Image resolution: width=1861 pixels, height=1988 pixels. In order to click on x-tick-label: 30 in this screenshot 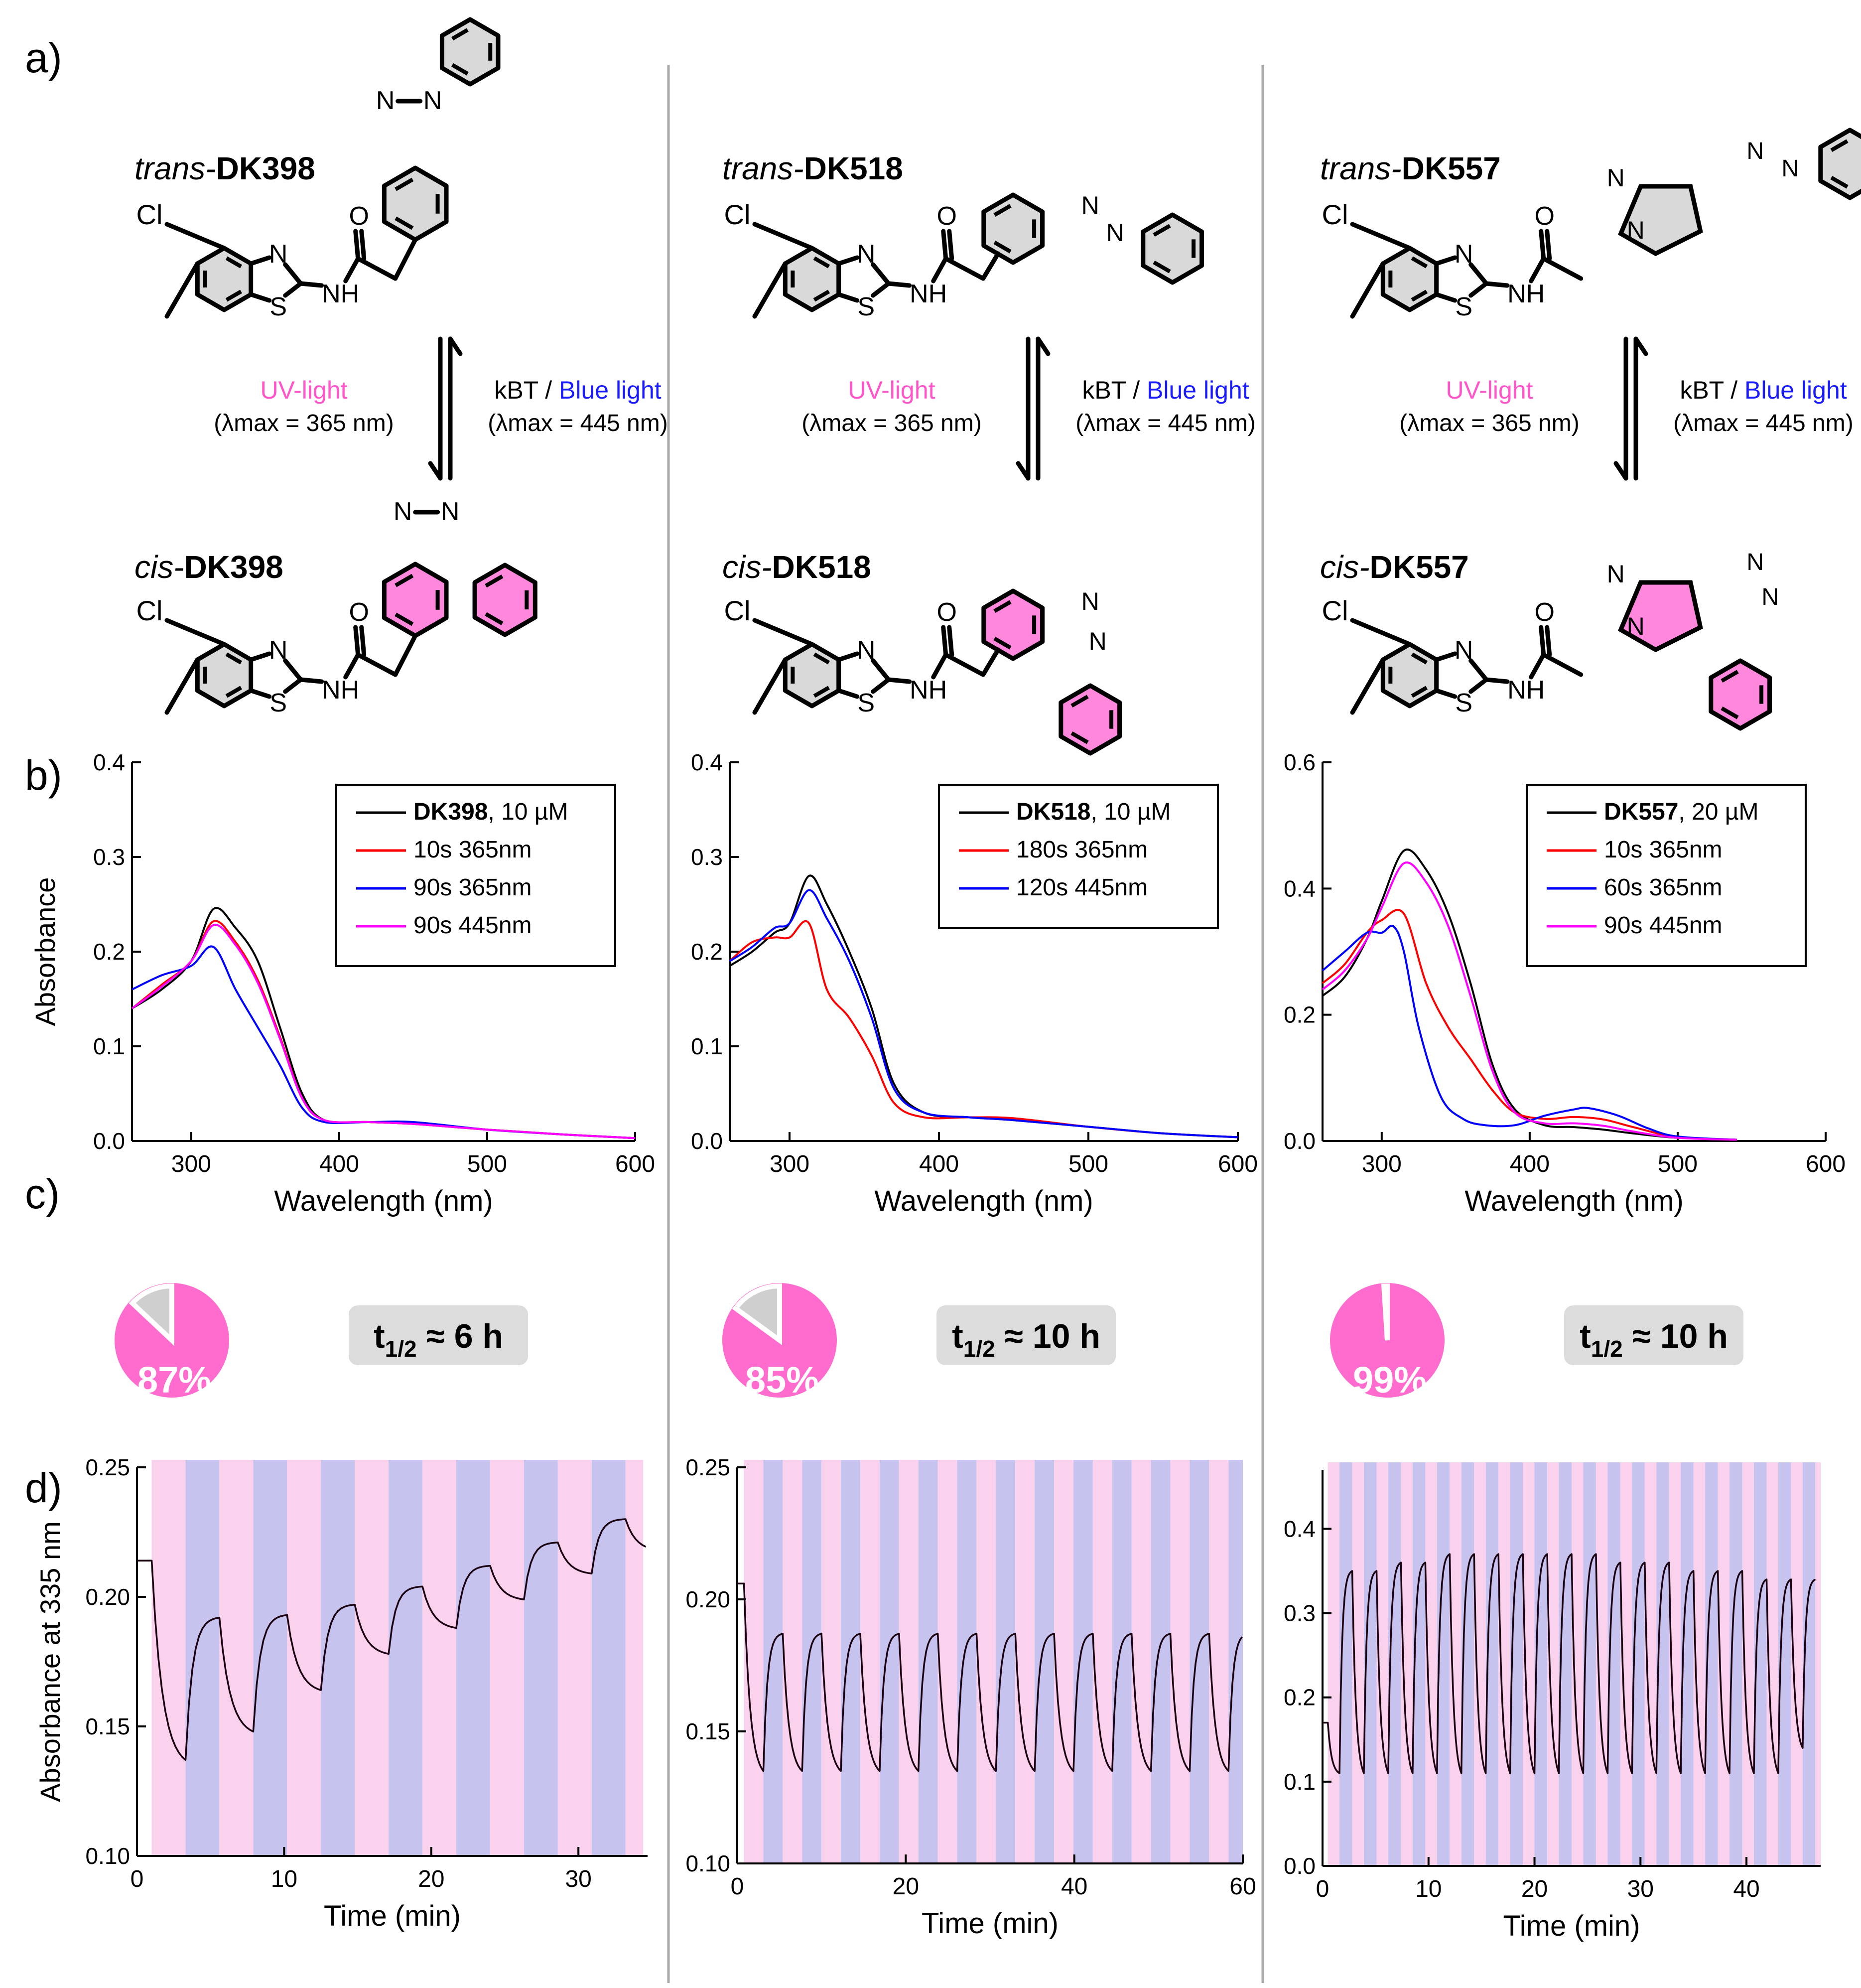, I will do `click(578, 1879)`.